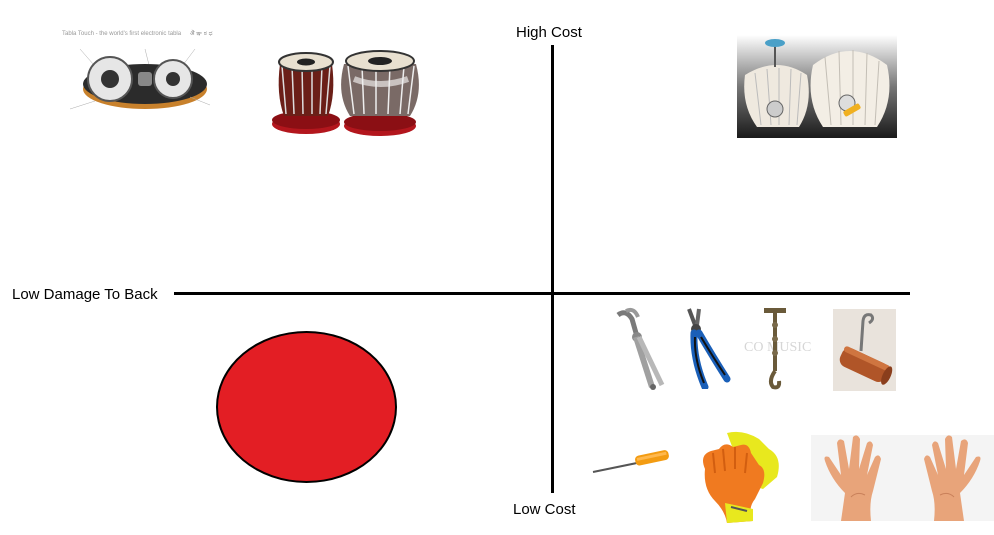 The width and height of the screenshot is (994, 535). I want to click on hook-tool-image, so click(864, 350).